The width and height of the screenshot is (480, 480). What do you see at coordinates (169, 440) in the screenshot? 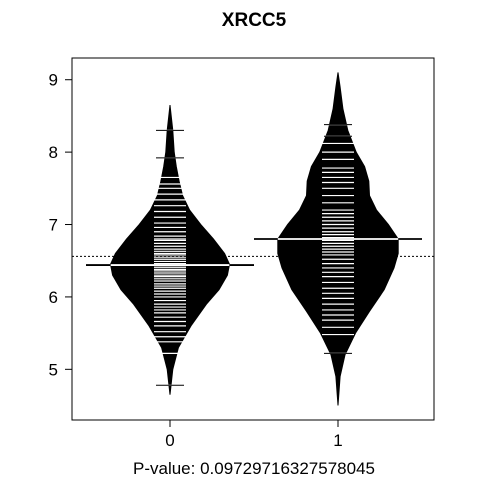
I see `x-tick-label-0: 0` at bounding box center [169, 440].